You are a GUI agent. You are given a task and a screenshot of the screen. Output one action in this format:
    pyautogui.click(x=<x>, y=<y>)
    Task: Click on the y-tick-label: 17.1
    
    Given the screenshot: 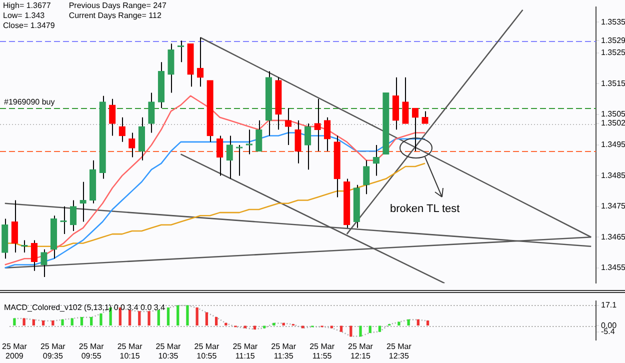 What is the action you would take?
    pyautogui.click(x=609, y=305)
    